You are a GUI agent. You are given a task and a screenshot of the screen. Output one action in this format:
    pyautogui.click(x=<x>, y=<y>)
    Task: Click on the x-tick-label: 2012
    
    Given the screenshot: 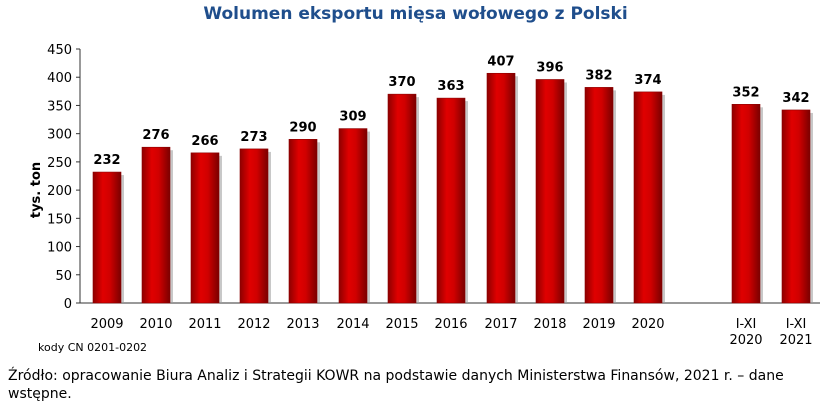 What is the action you would take?
    pyautogui.click(x=253, y=324)
    